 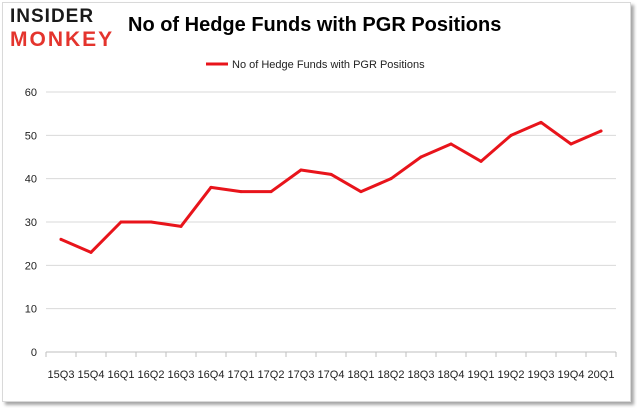 I want to click on legend: No of Hedge Funds with PGR Positions, so click(x=315, y=65).